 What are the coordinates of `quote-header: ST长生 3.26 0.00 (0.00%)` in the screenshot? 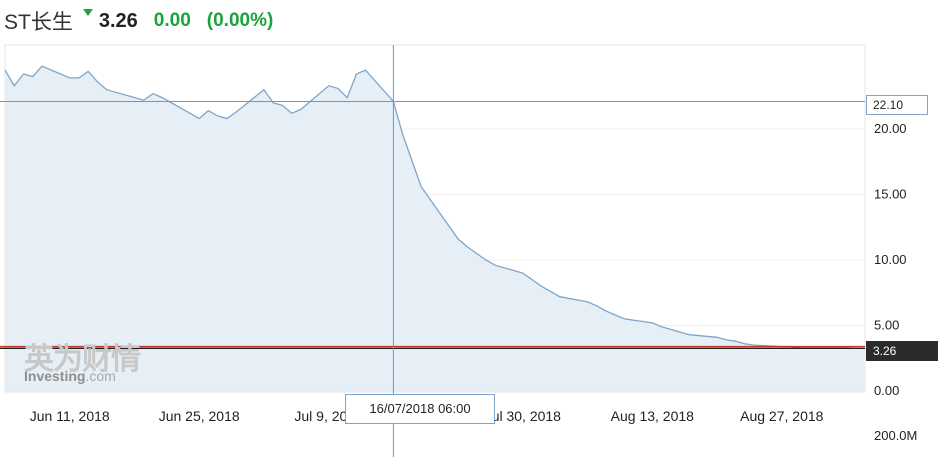 It's located at (138, 21).